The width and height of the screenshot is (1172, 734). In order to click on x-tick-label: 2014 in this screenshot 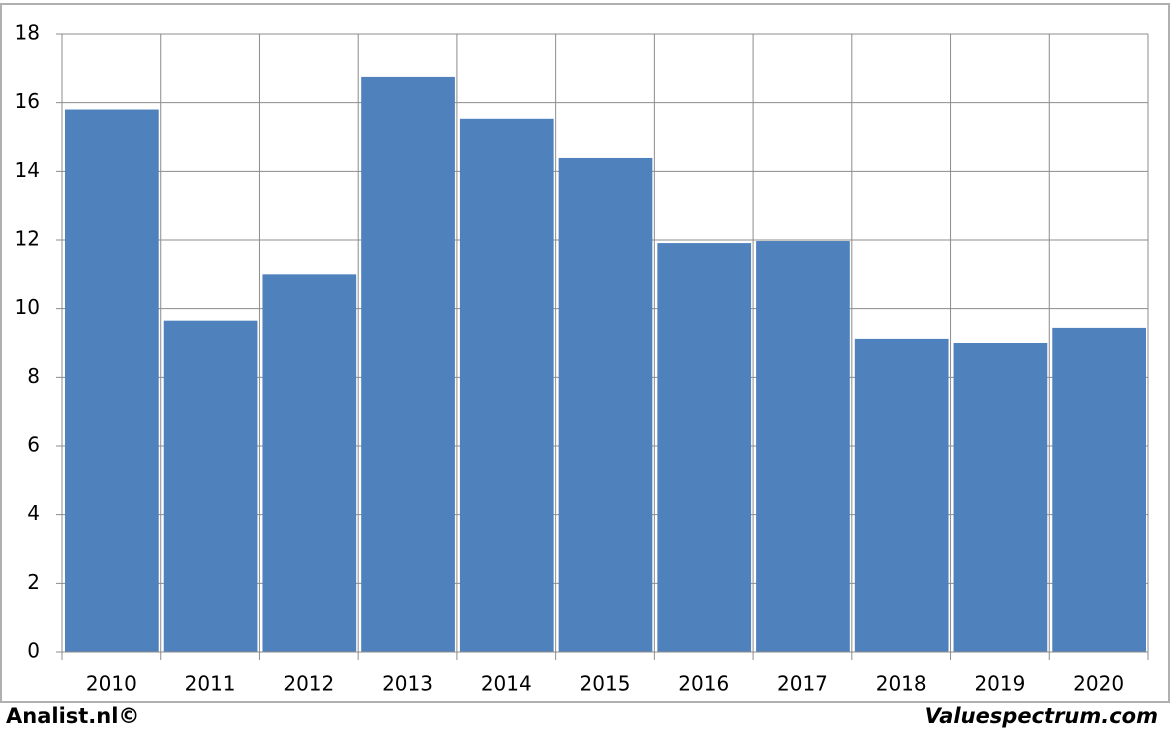, I will do `click(506, 684)`.